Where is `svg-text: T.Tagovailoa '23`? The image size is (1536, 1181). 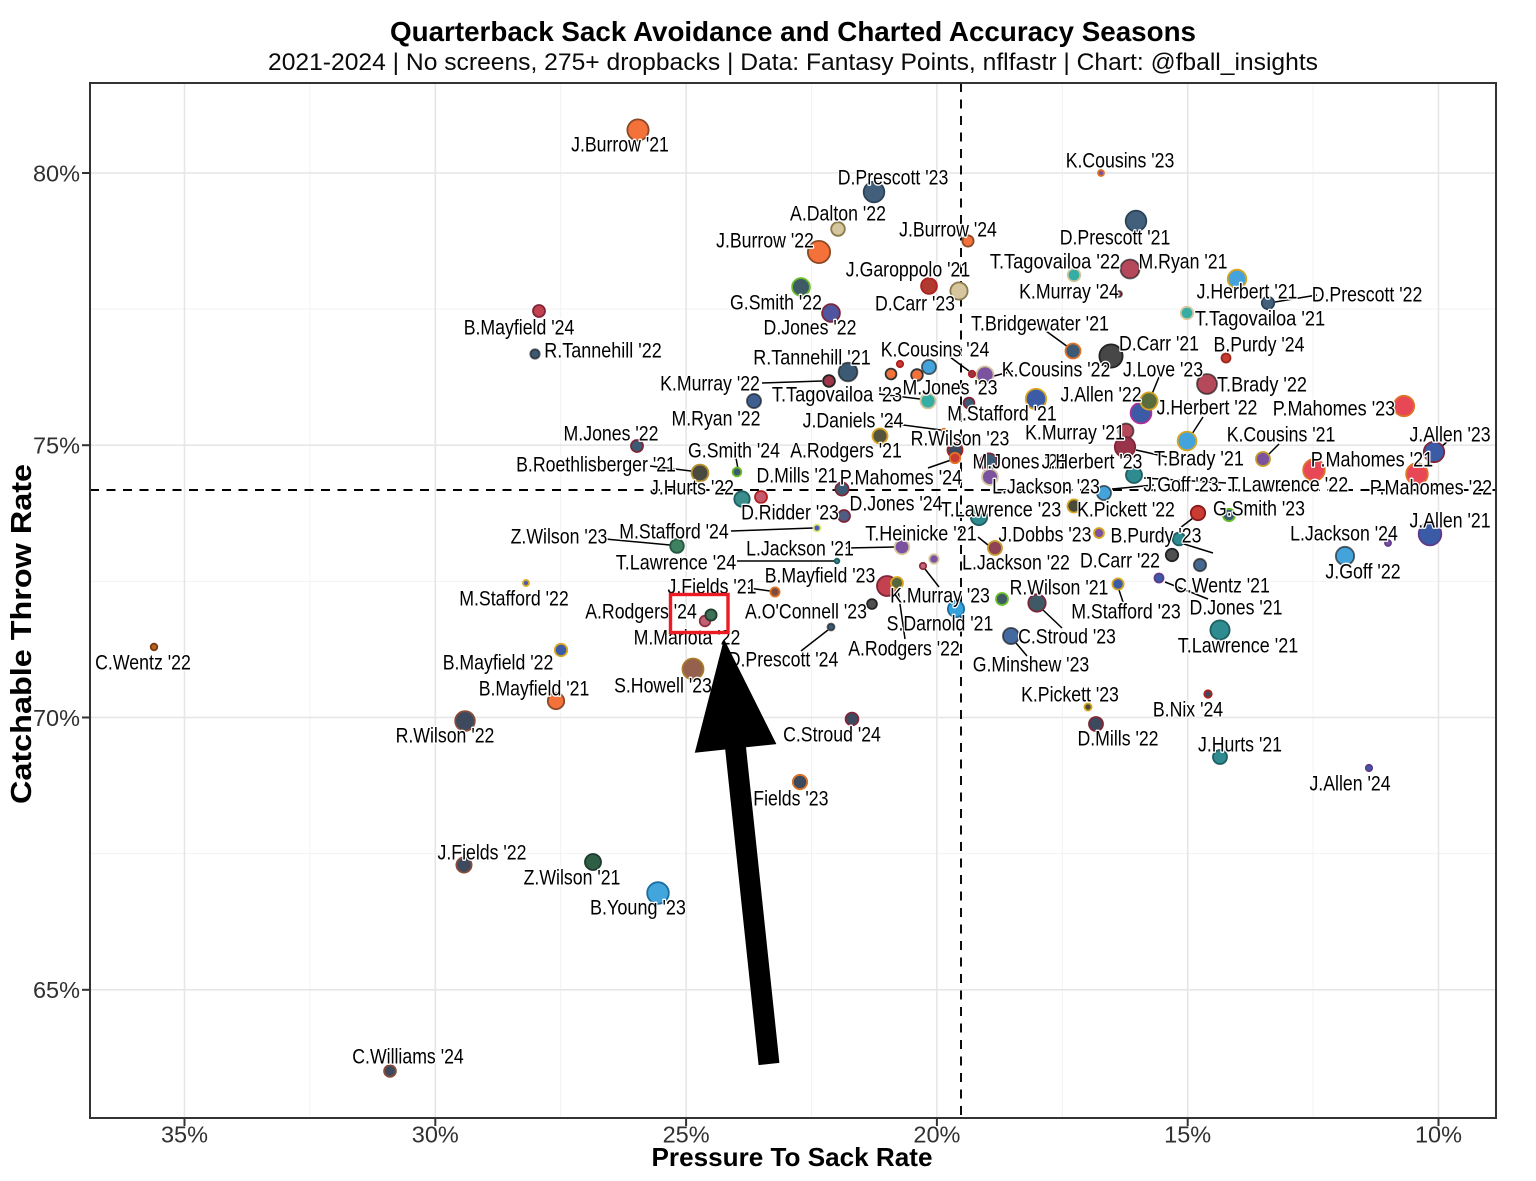
svg-text: T.Tagovailoa '23 is located at coordinates (837, 394).